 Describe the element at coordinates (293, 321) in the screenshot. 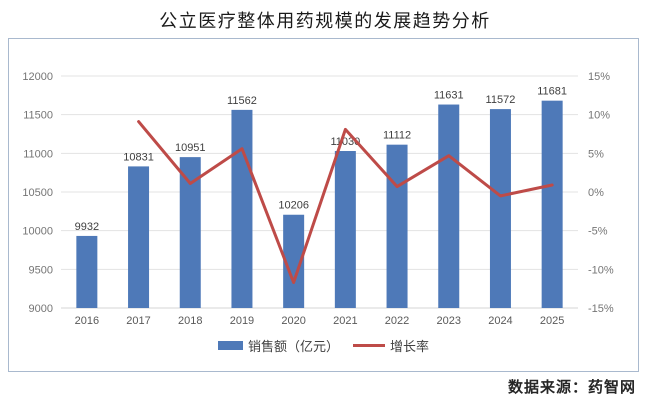

I see `x-axis-category-label: 2020` at that location.